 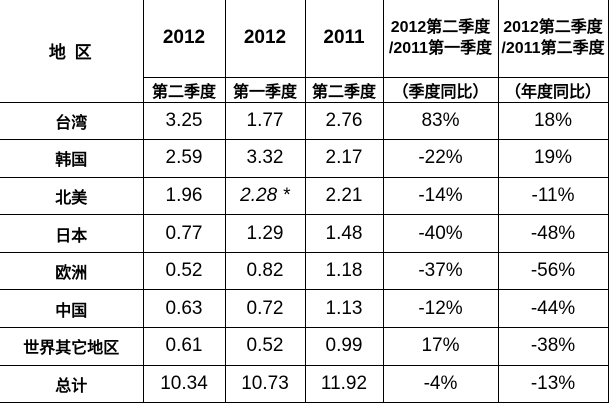 What do you see at coordinates (72, 384) in the screenshot?
I see `region-cell: 总计` at bounding box center [72, 384].